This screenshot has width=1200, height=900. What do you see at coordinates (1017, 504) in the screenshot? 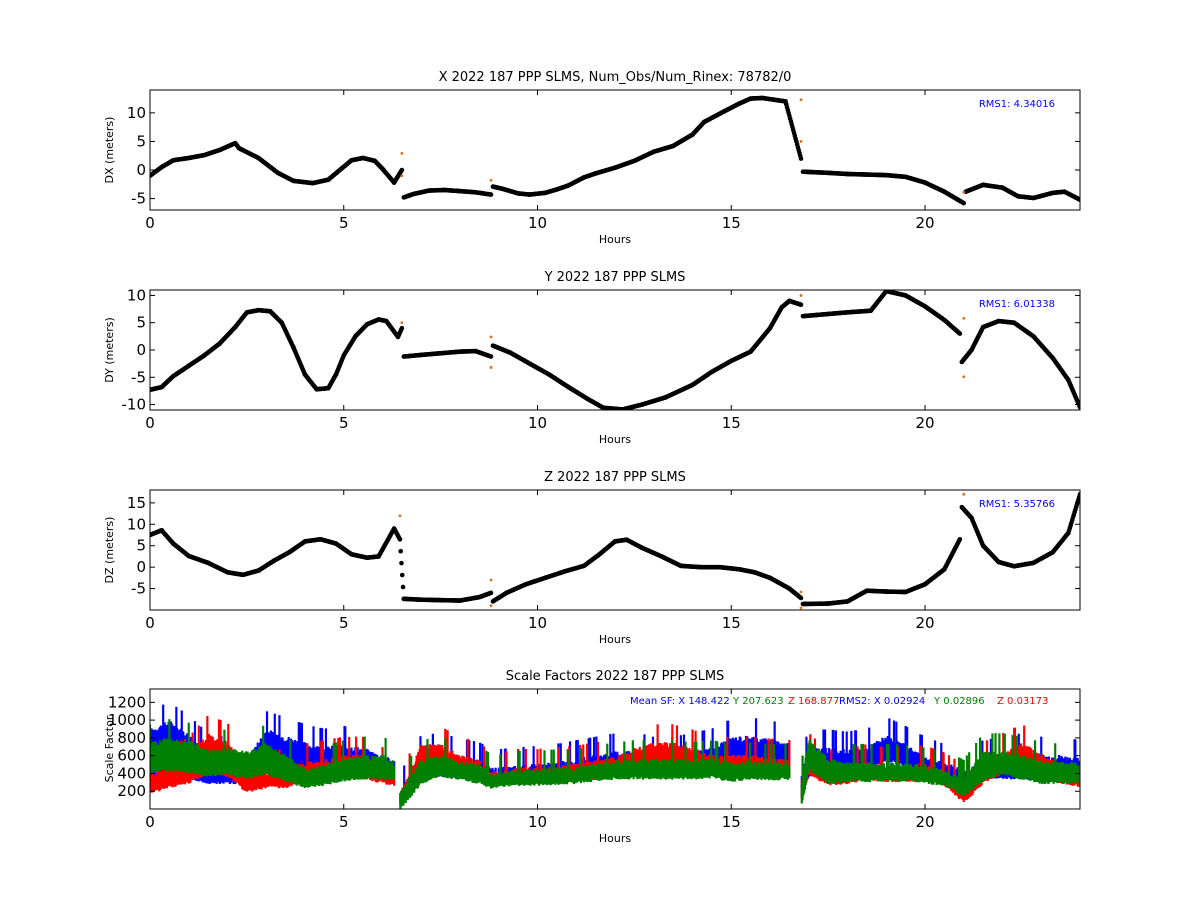
I see `rms-annotation: RMS1: 5.35766` at bounding box center [1017, 504].